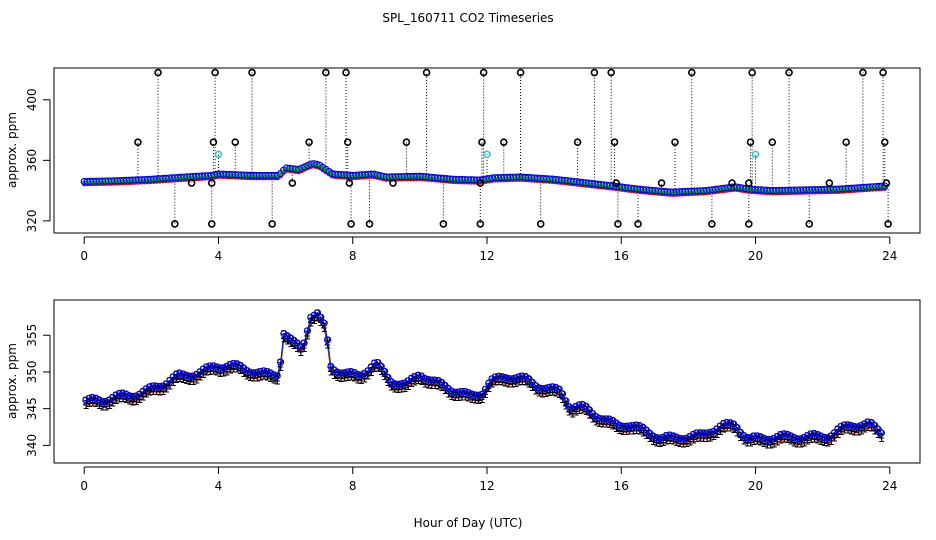  Describe the element at coordinates (32, 408) in the screenshot. I see `y-tick-label: 345` at that location.